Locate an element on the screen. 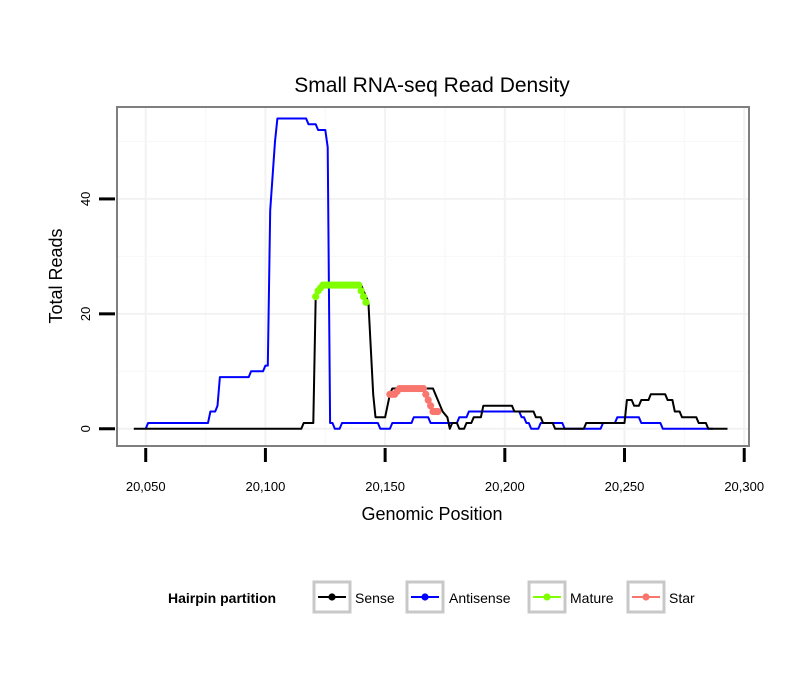 This screenshot has width=810, height=690. y-axis-title: Total Reads is located at coordinates (56, 275).